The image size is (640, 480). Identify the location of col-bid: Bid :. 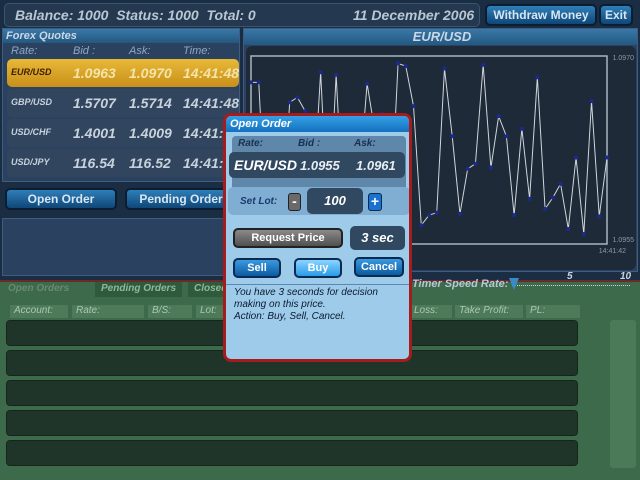
(309, 143).